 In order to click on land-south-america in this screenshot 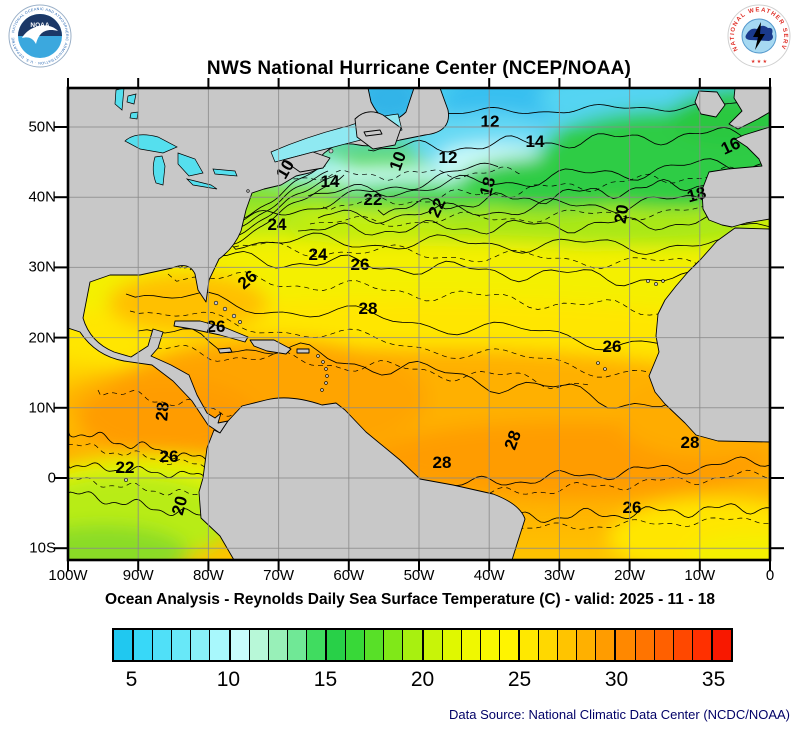, I will do `click(362, 478)`.